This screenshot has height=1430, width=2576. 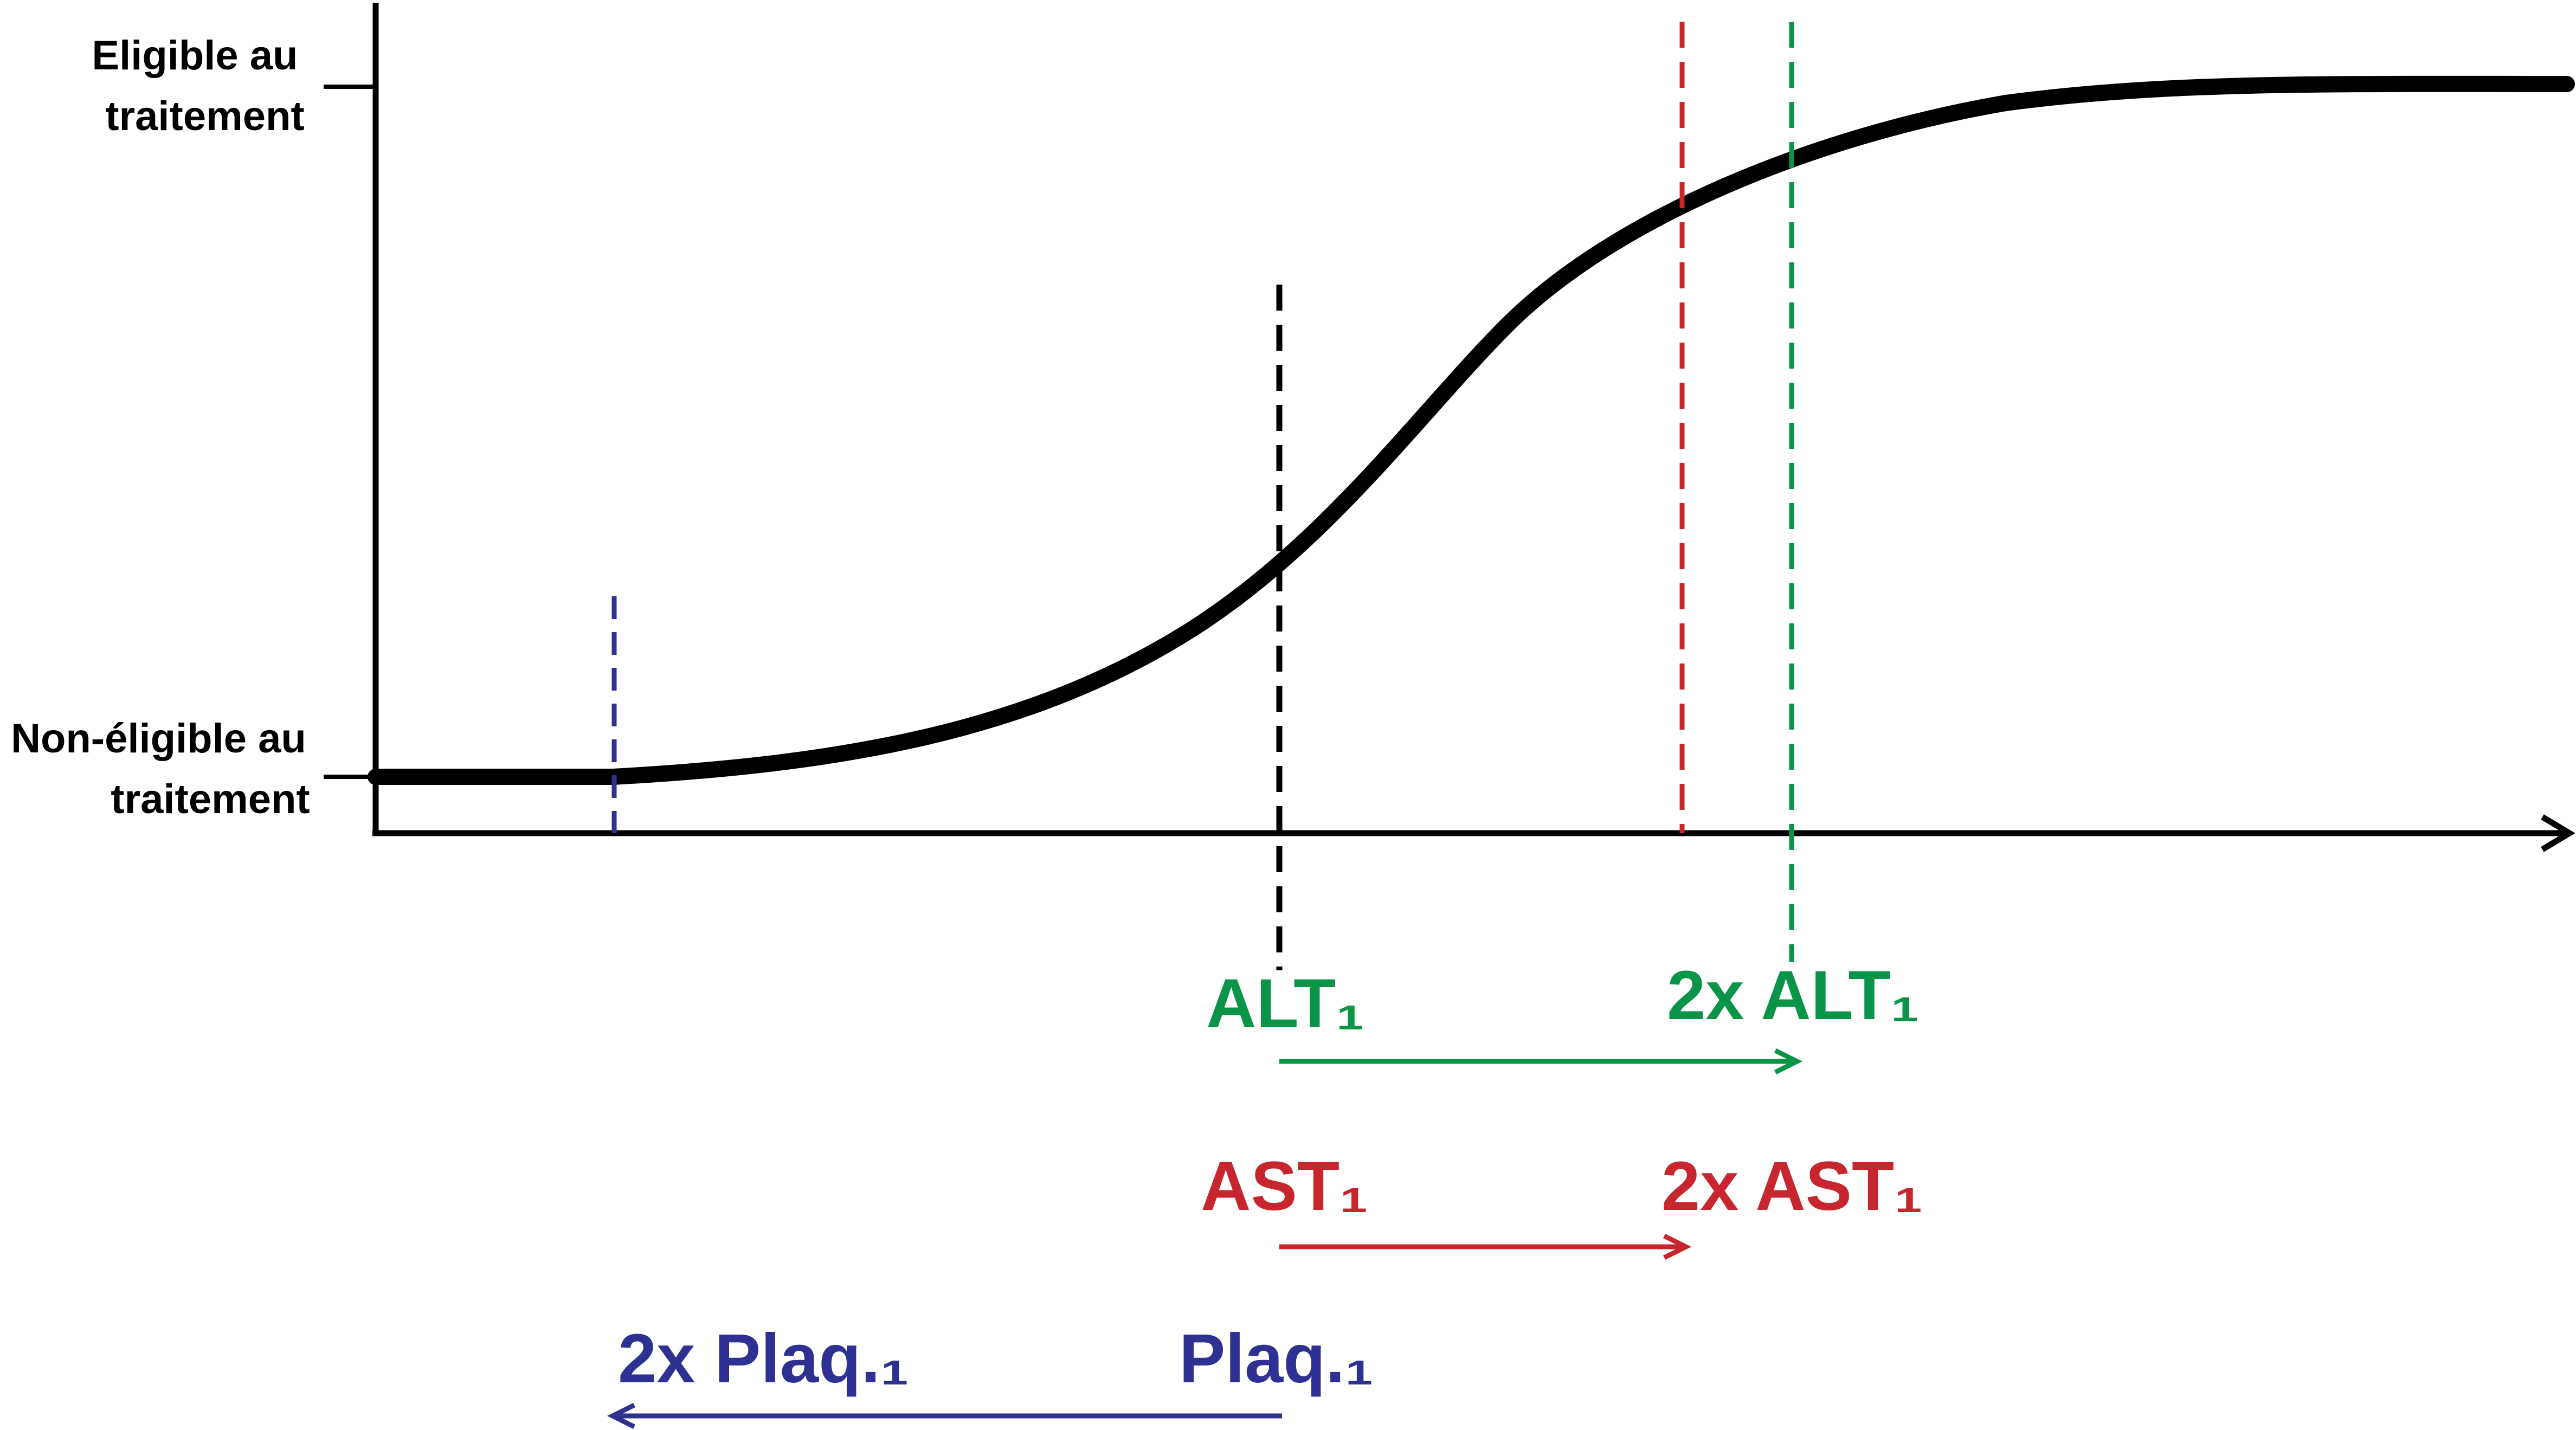 What do you see at coordinates (1284, 1187) in the screenshot?
I see `ast-start-label: AST₁` at bounding box center [1284, 1187].